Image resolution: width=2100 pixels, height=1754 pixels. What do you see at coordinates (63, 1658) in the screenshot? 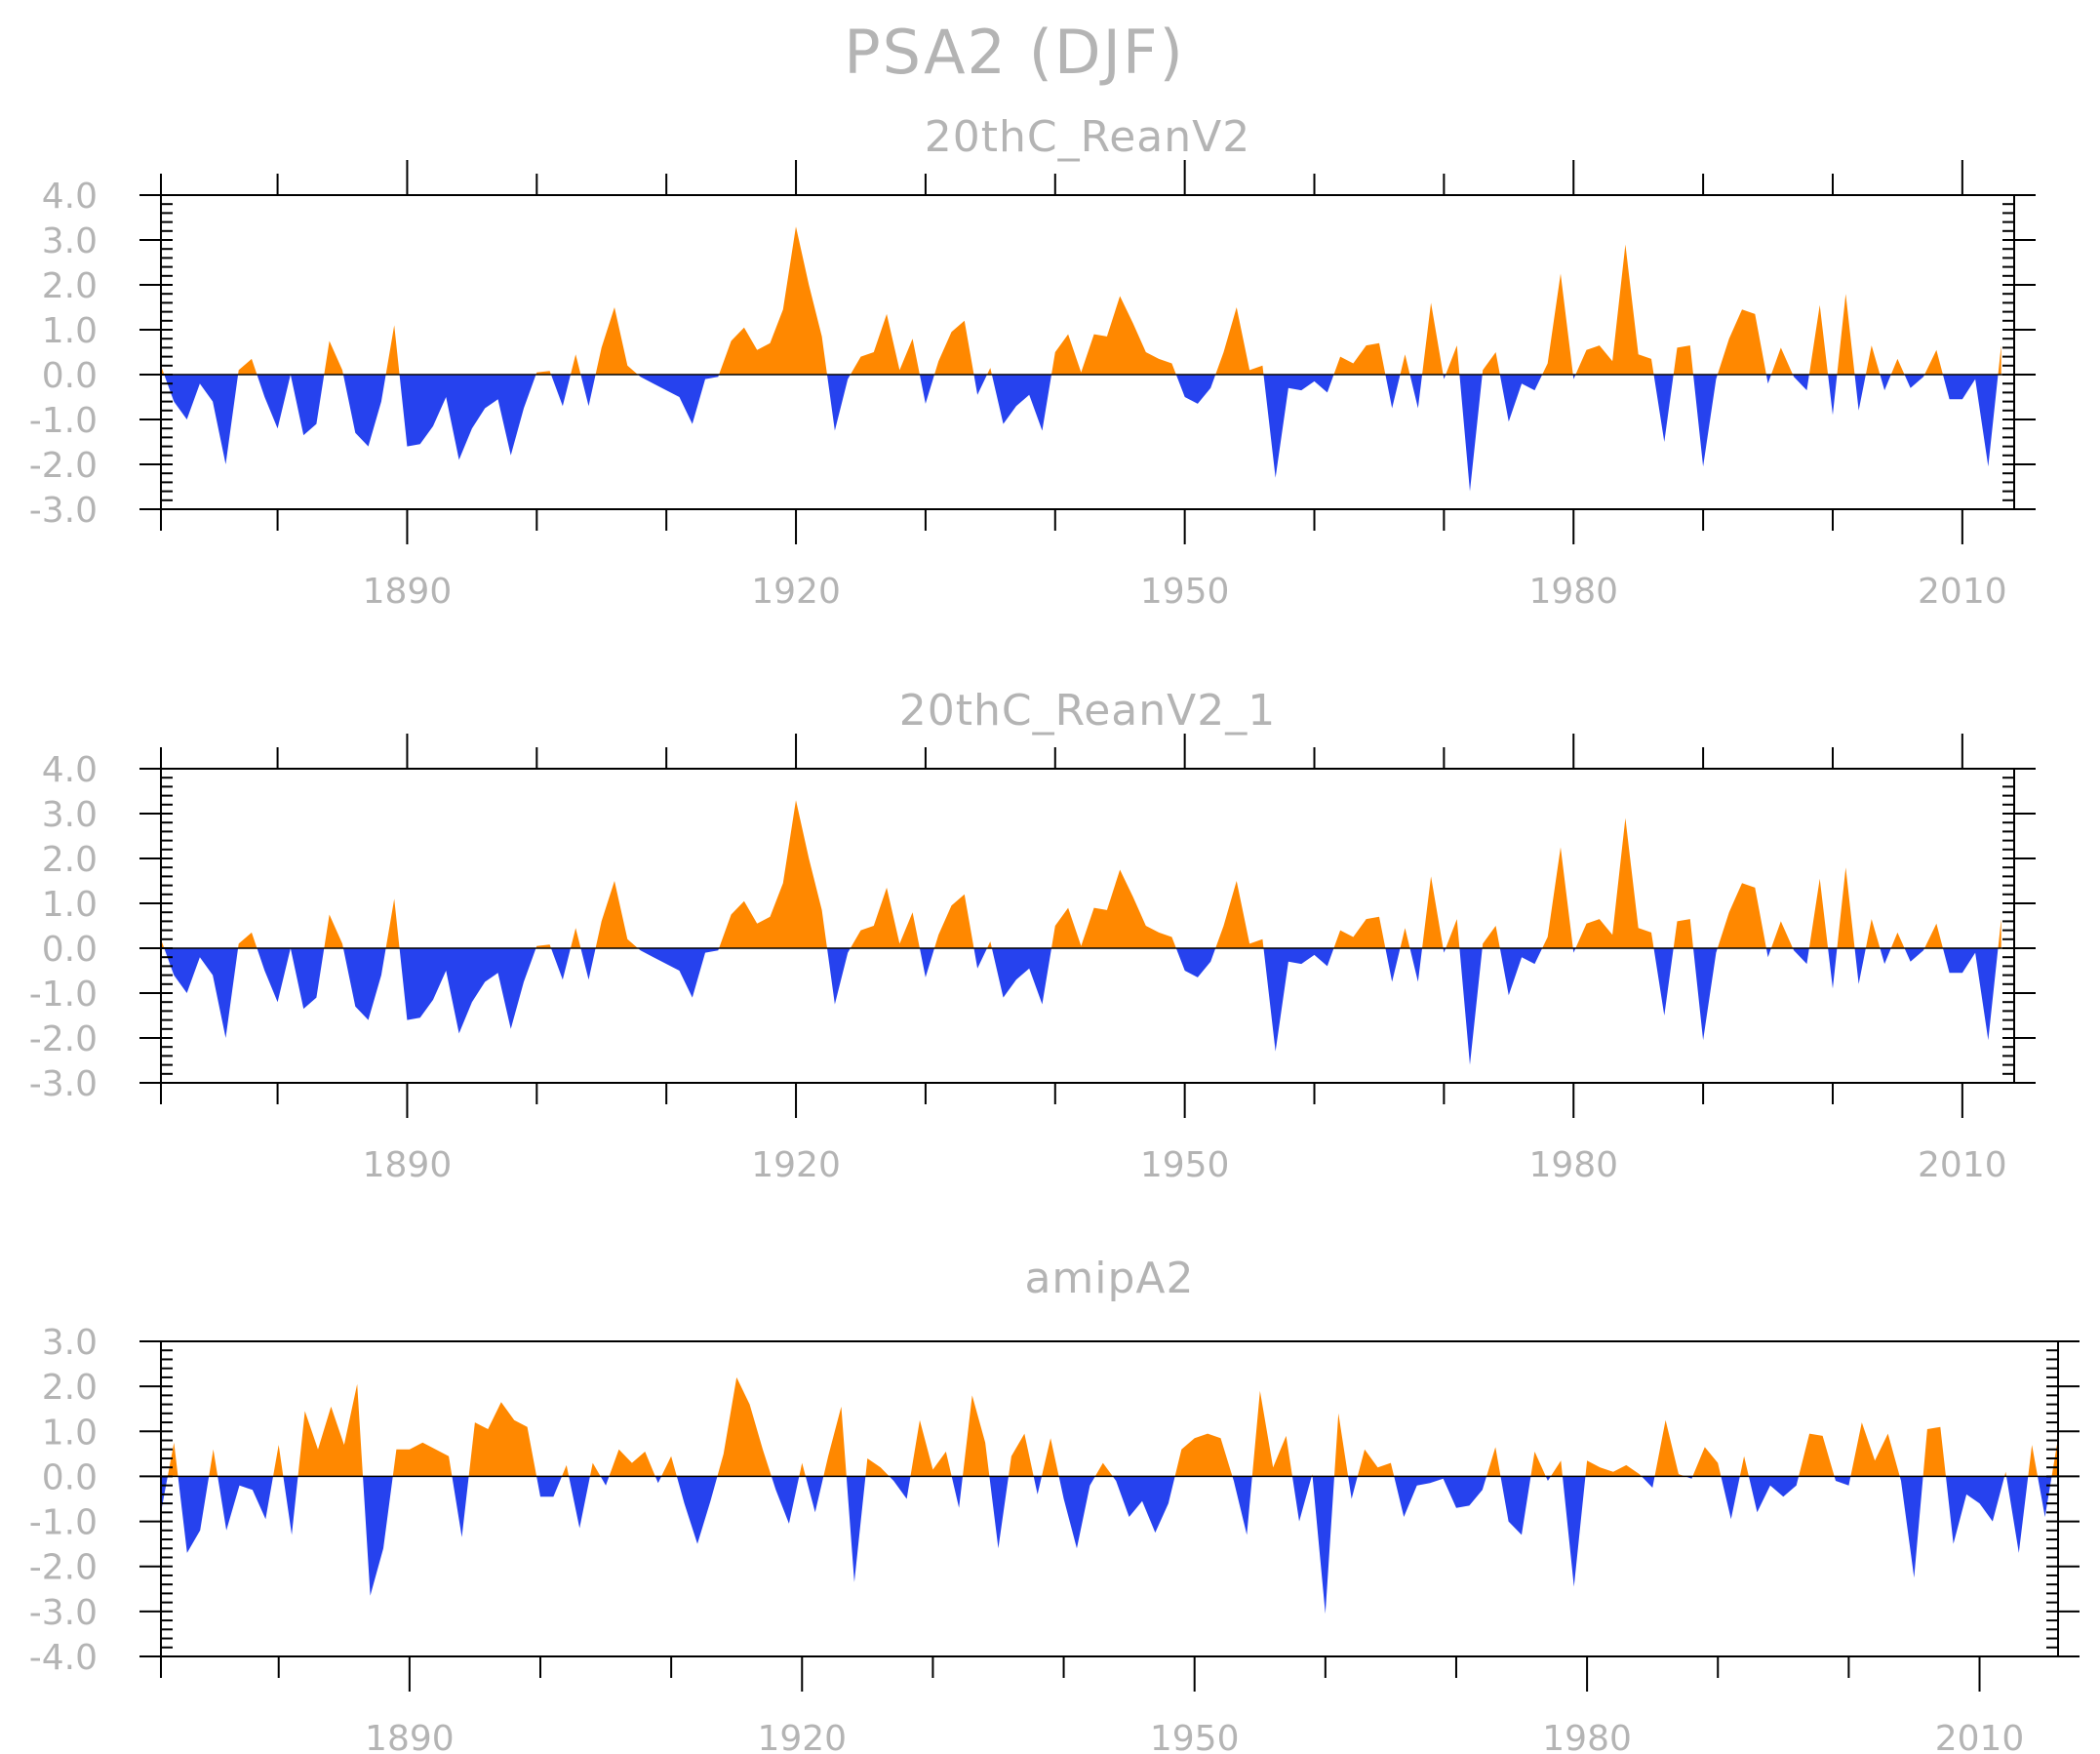
I see `y-tick-label: -4.0` at bounding box center [63, 1658].